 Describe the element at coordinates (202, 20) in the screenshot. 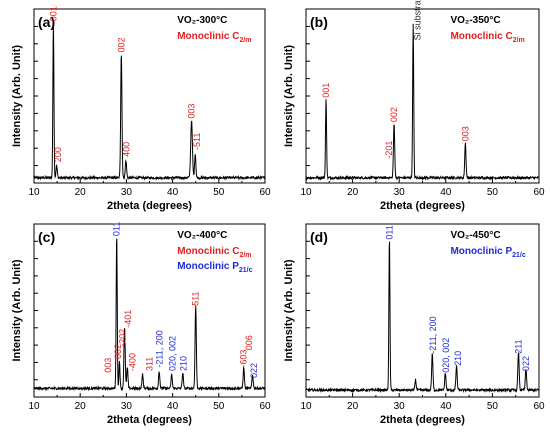

I see `panel-title: VO₂-300°C` at that location.